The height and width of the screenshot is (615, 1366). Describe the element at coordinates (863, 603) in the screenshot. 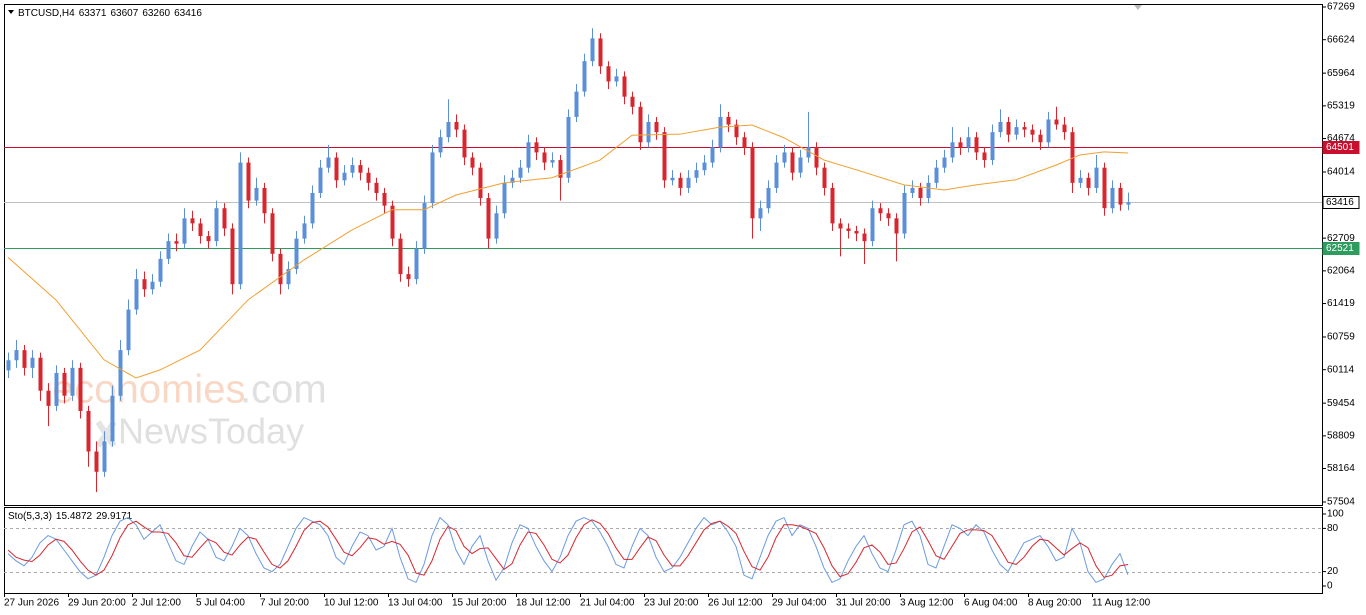

I see `x-tick-label: 31 Jul 20:00` at that location.